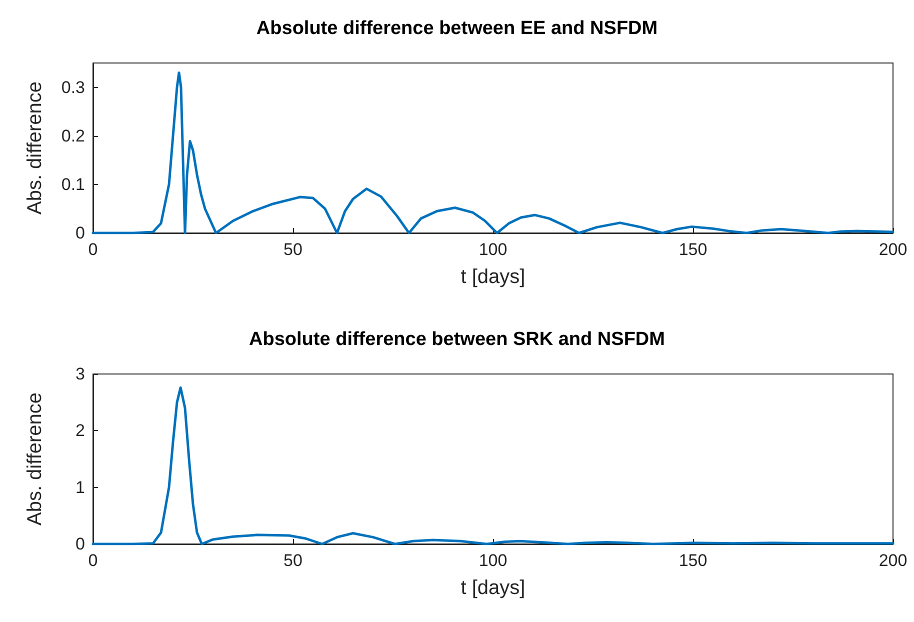 The image size is (914, 622). Describe the element at coordinates (80, 430) in the screenshot. I see `y-tick-label: 2` at that location.